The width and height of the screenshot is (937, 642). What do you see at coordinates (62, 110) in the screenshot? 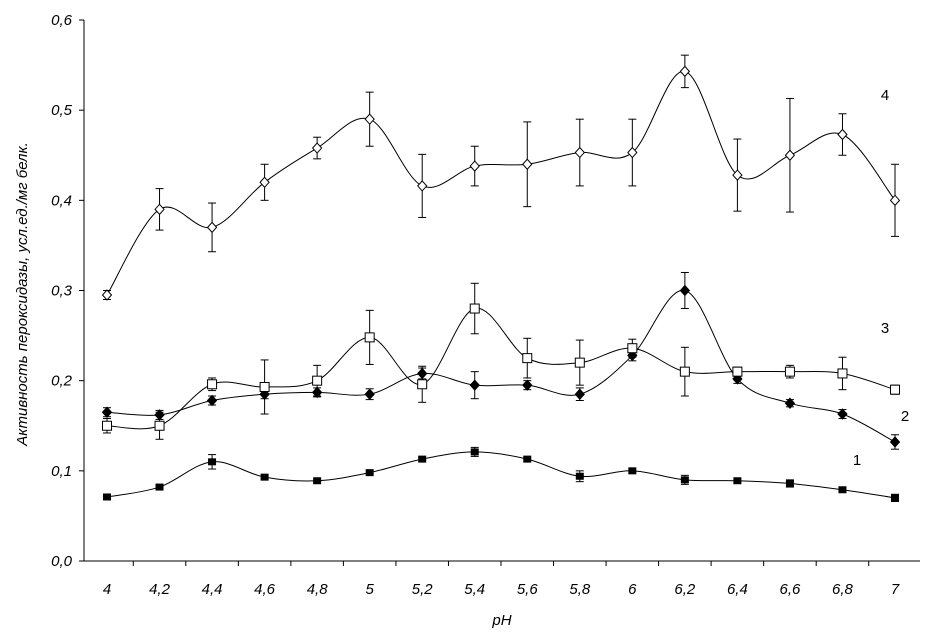
I see `y-tick-label: 0,5` at bounding box center [62, 110].